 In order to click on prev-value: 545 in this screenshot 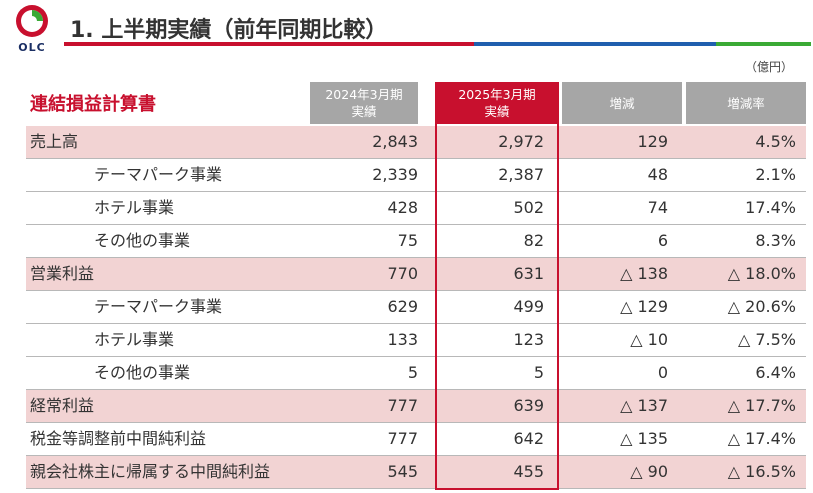, I will do `click(402, 471)`.